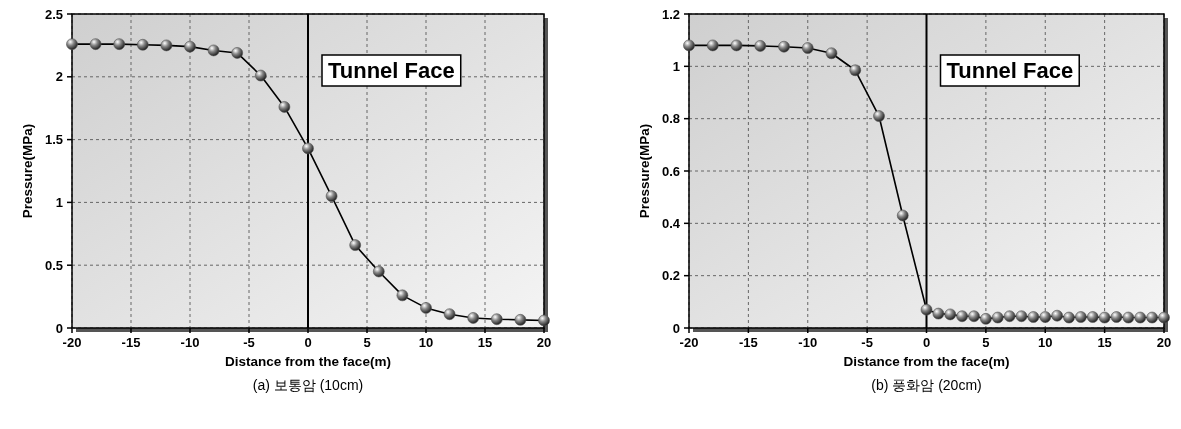 This screenshot has width=1181, height=429. I want to click on y-tick-label: 2, so click(59, 77).